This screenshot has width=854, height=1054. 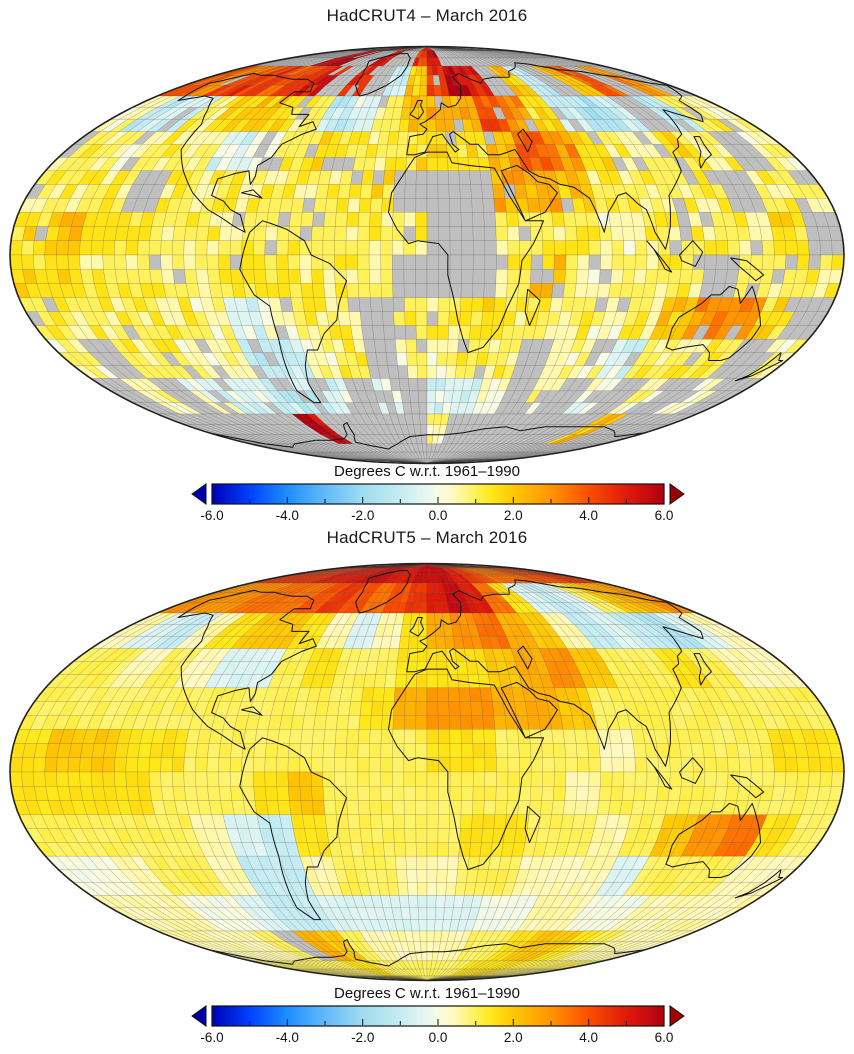 I want to click on colorbar-1: -6.0 -4.0 -2.0 0.0 2.0 4.0 6.0, so click(x=438, y=503).